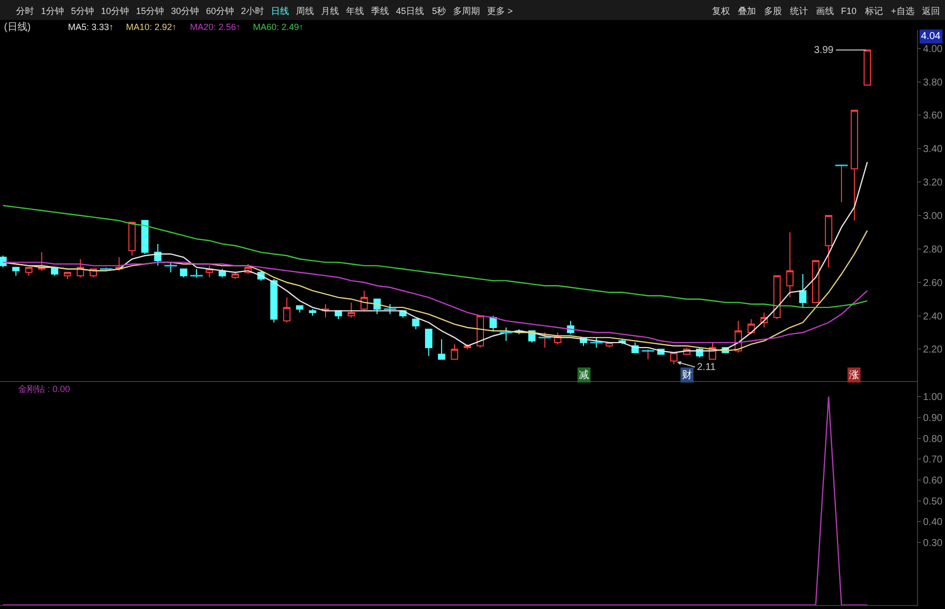  Describe the element at coordinates (931, 36) in the screenshot. I see `text: 4.04` at that location.